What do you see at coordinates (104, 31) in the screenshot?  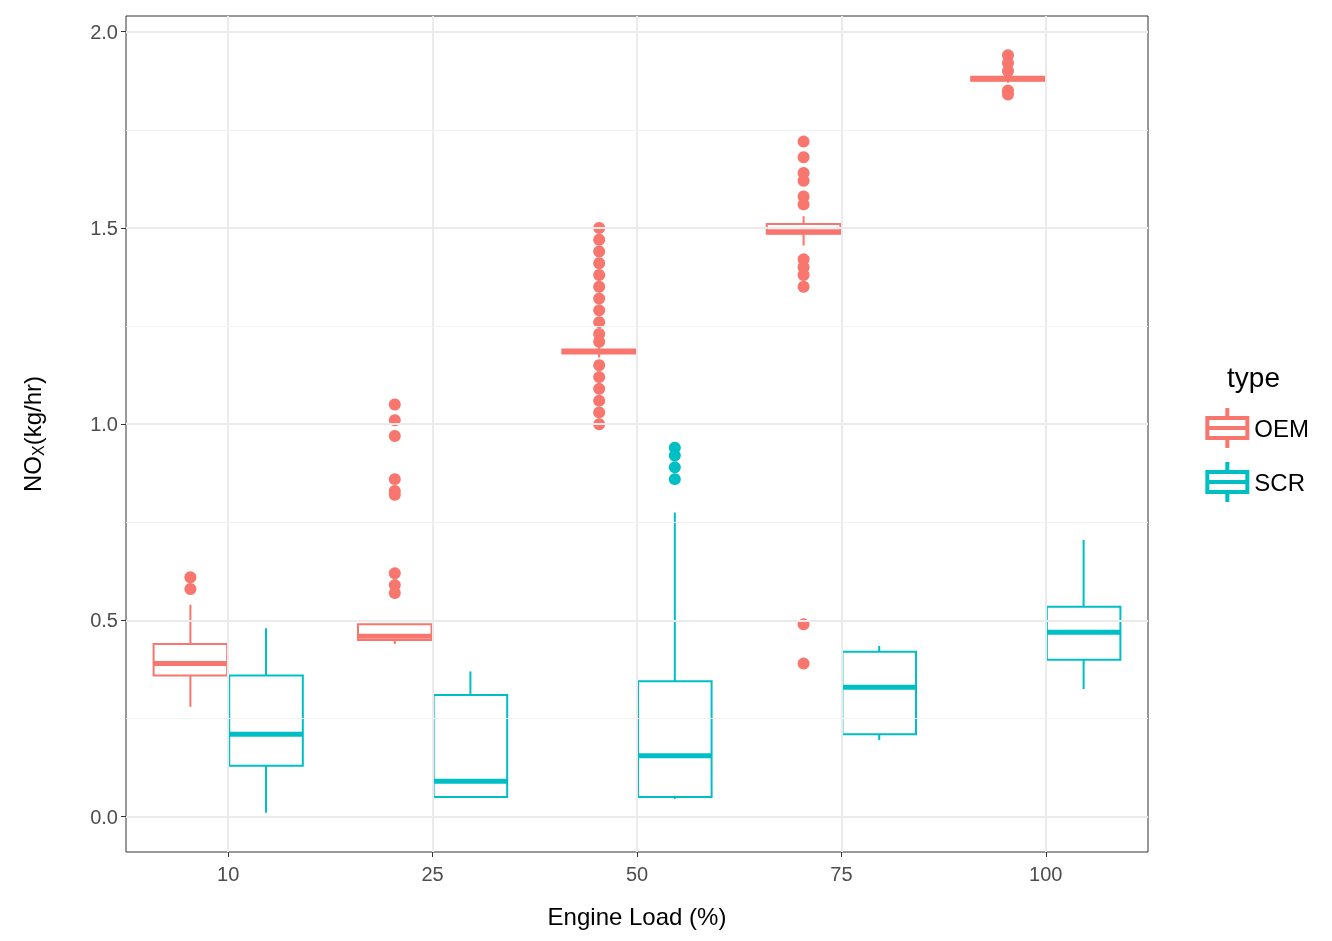 I see `y-tick-label: 2.0` at bounding box center [104, 31].